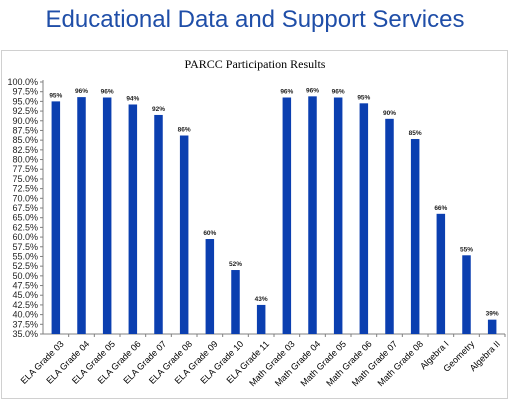 The height and width of the screenshot is (402, 510). I want to click on y-tick-label: 45.0%, so click(25, 295).